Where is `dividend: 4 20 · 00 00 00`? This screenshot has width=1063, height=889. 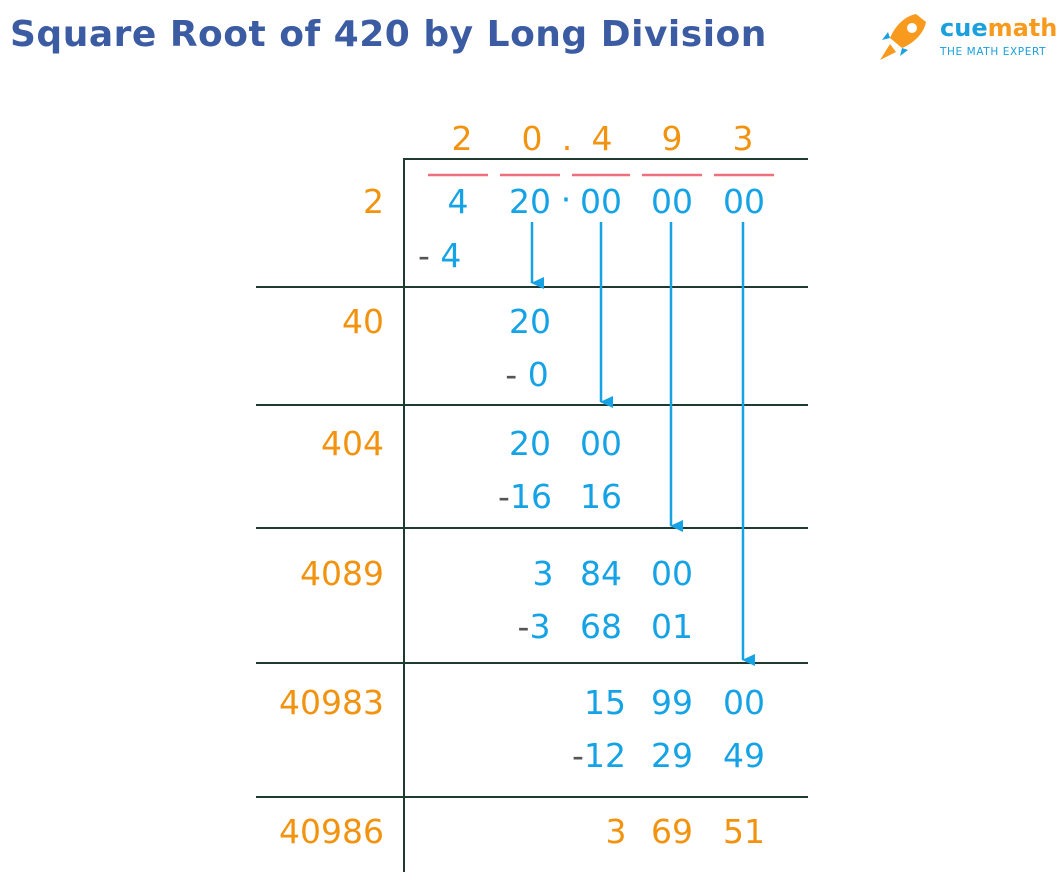 dividend: 4 20 · 00 00 00 is located at coordinates (607, 200).